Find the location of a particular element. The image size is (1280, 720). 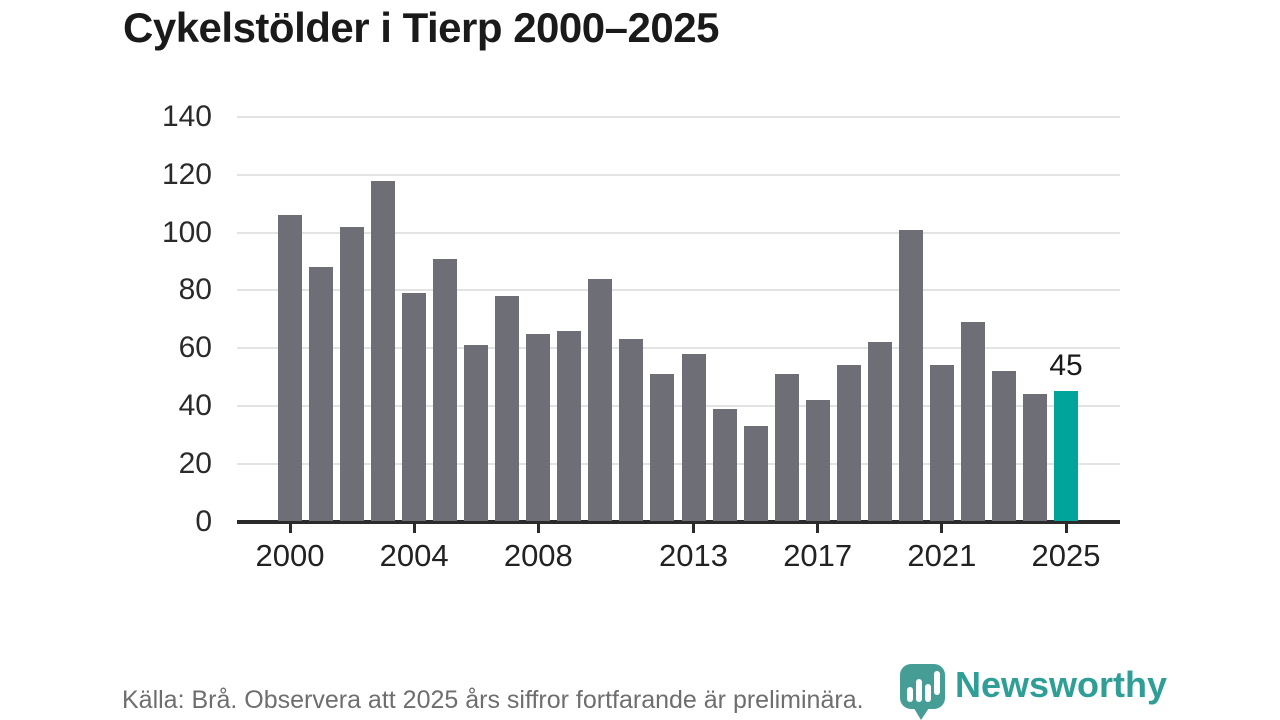

speech-bubble-bar-chart-icon is located at coordinates (922, 692).